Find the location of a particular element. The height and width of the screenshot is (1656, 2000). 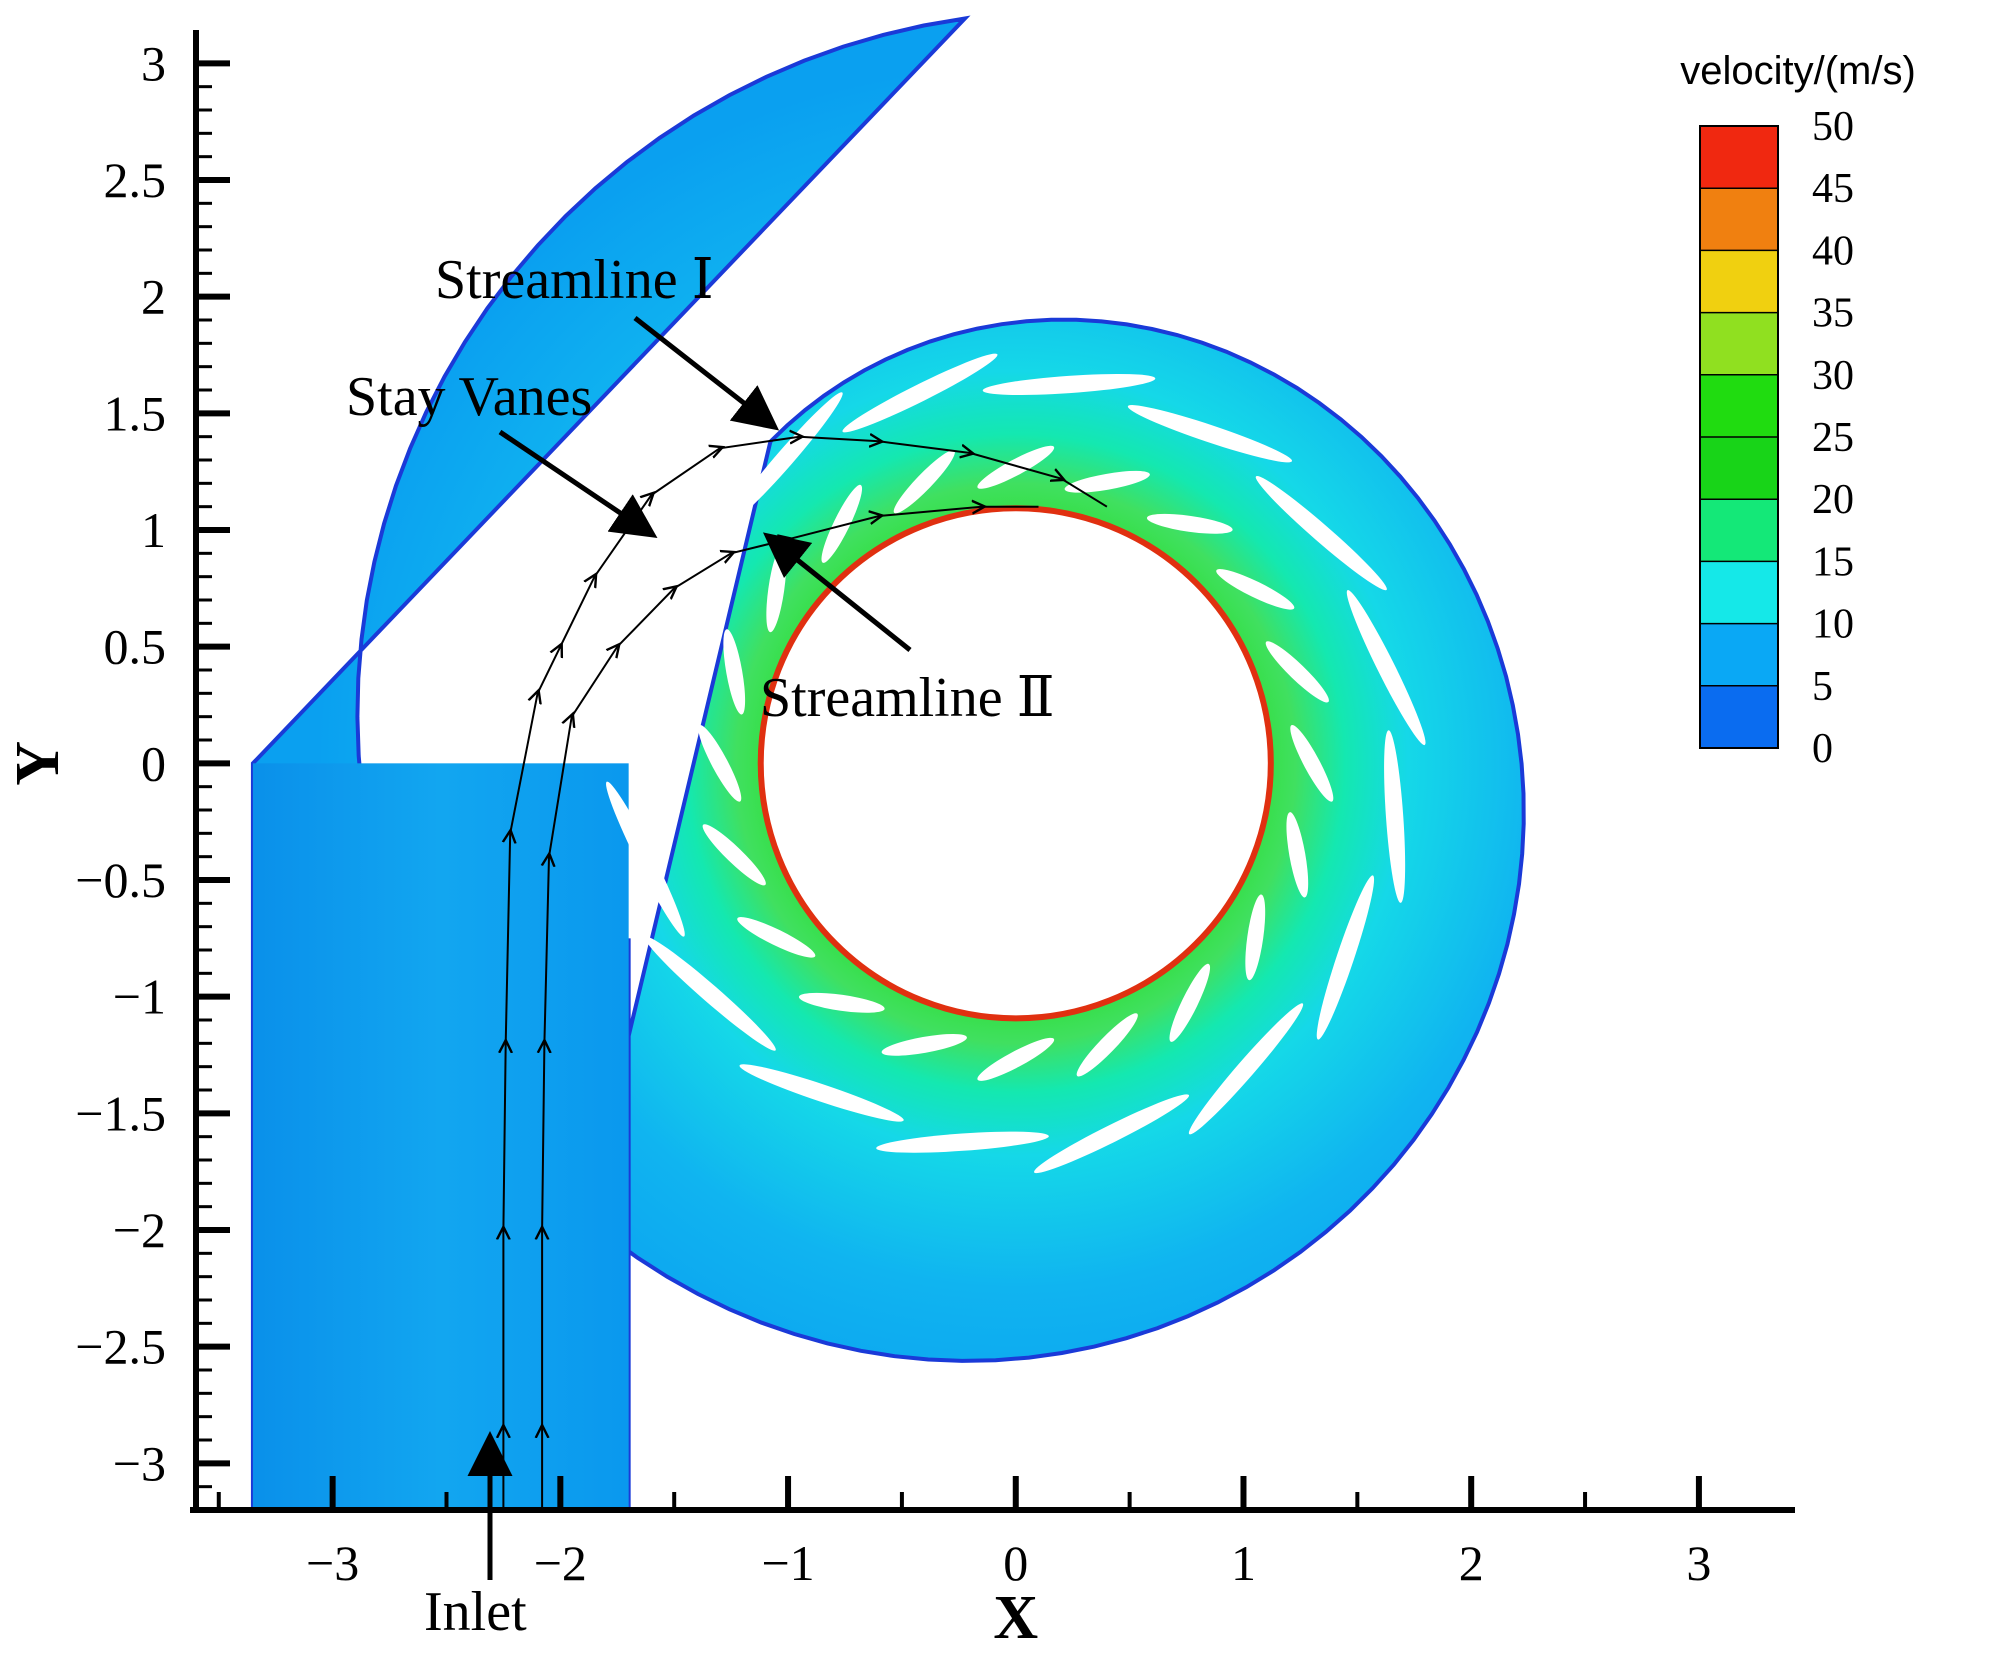

colorbar-tick-label: 10 is located at coordinates (1833, 625).